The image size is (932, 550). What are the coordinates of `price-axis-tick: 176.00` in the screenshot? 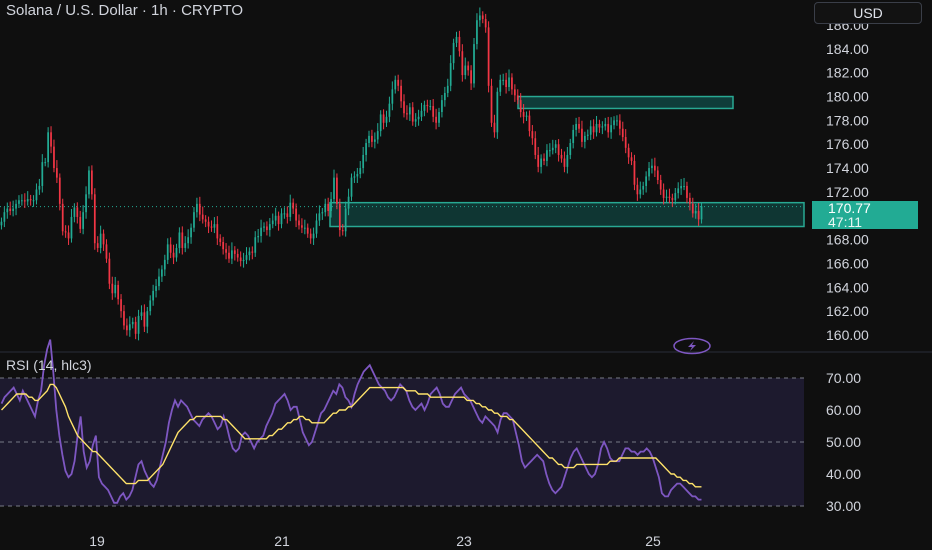 It's located at (847, 144).